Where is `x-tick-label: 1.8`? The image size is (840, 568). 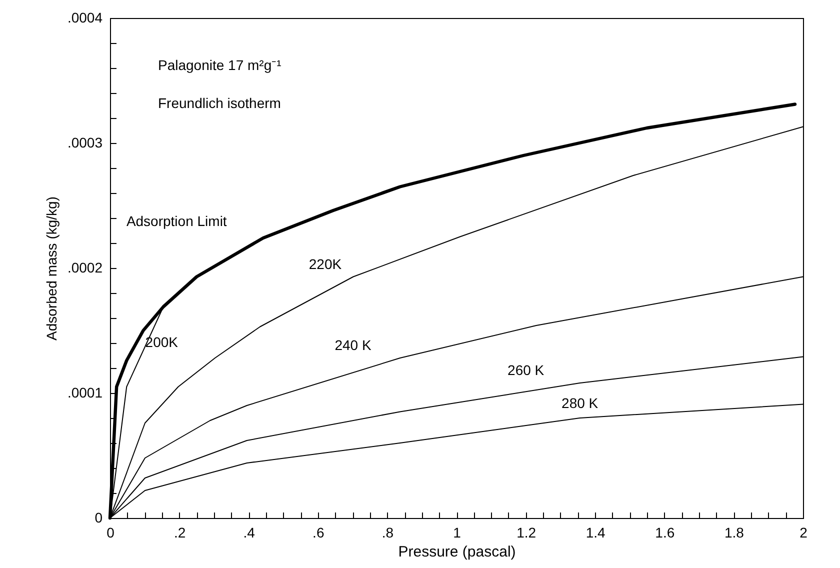 x-tick-label: 1.8 is located at coordinates (734, 532).